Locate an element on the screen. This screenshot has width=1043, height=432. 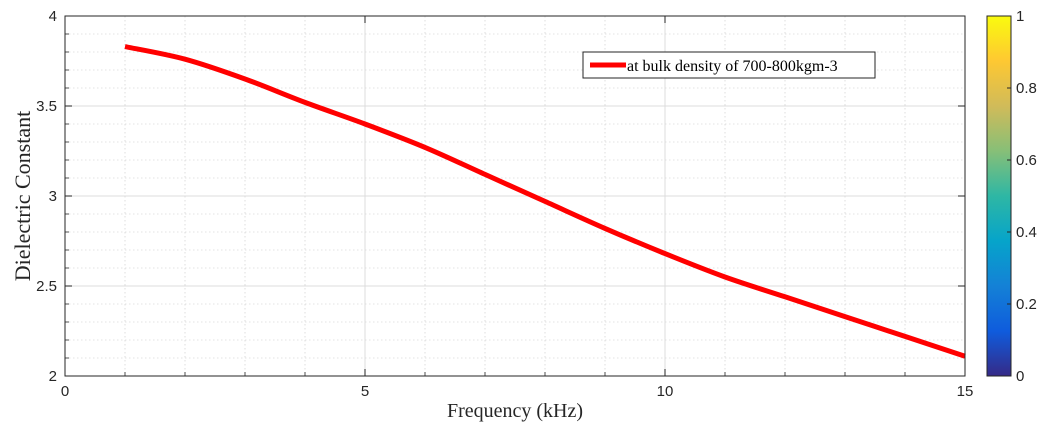
colorbar-tick-label: 0.4 is located at coordinates (1026, 232).